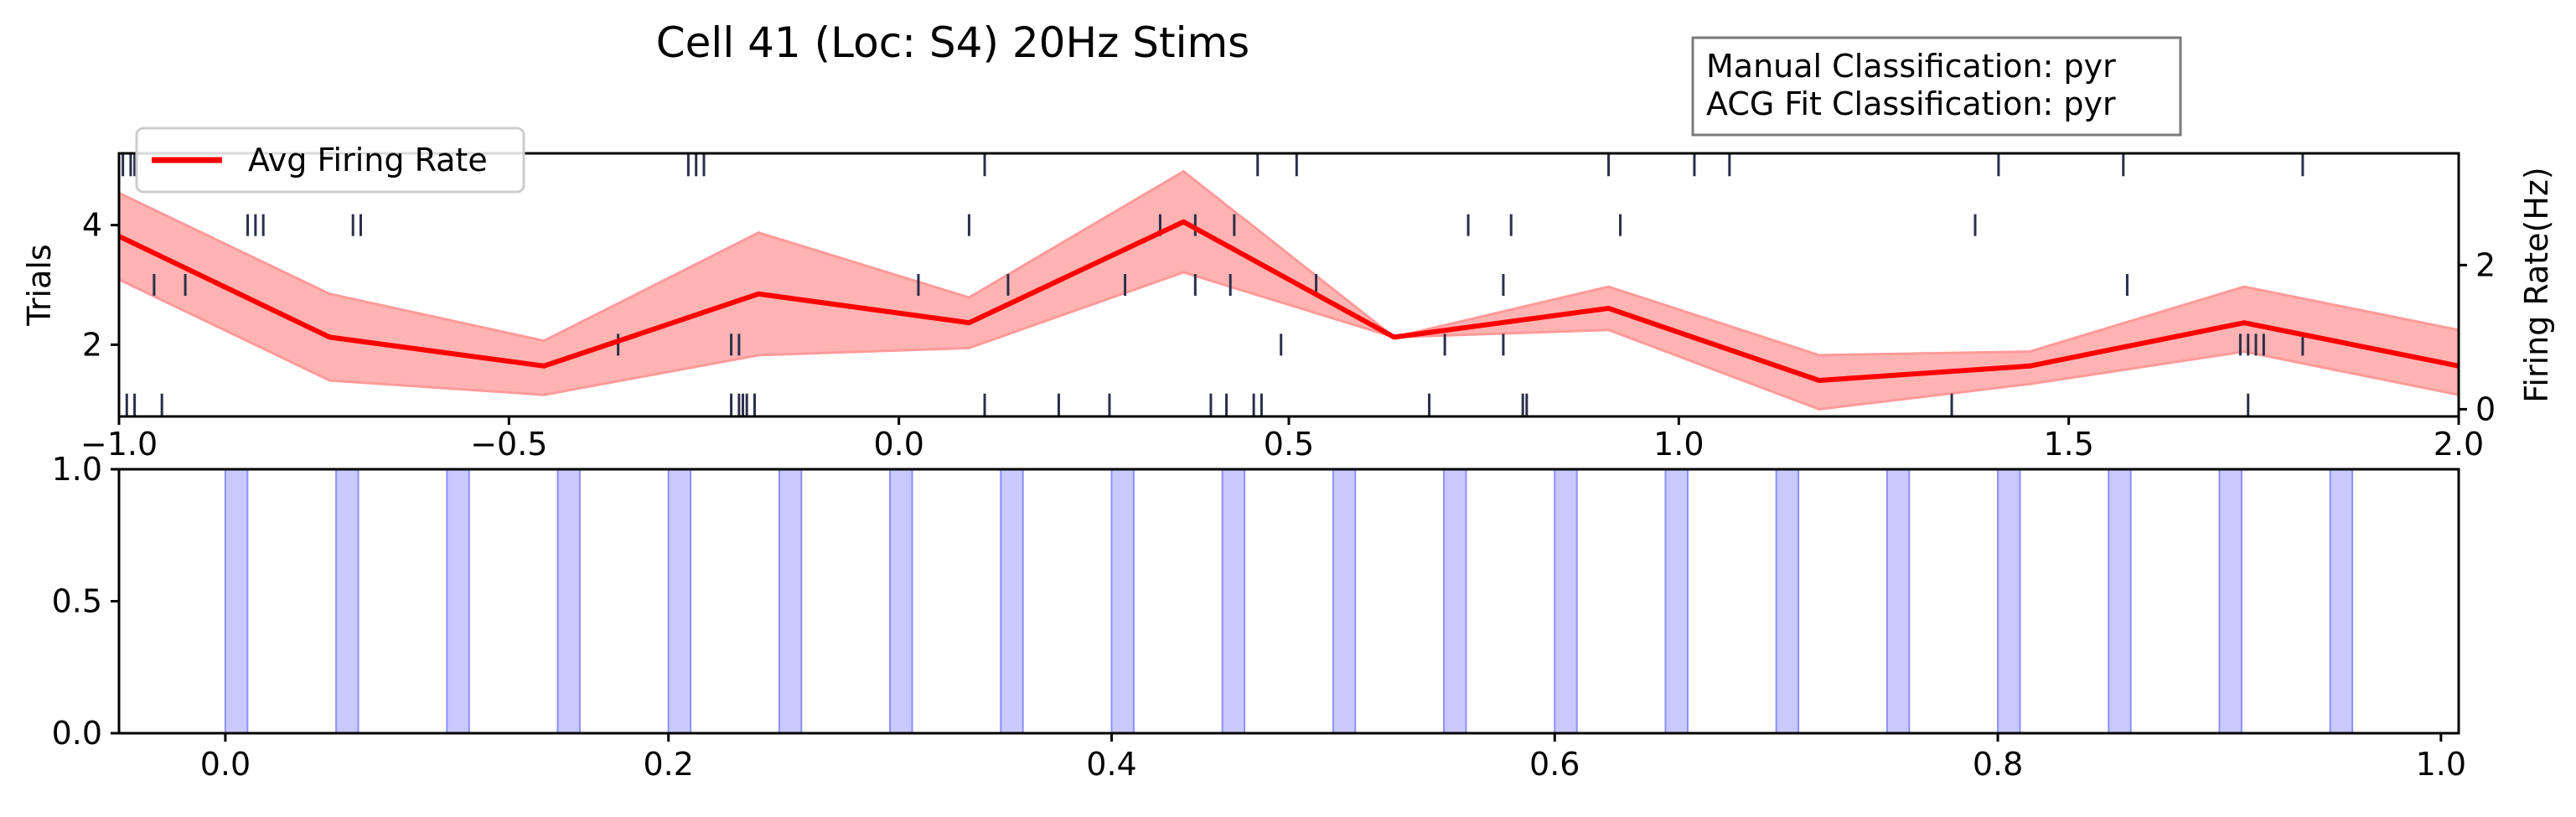 This screenshot has height=817, width=2576. What do you see at coordinates (1911, 66) in the screenshot?
I see `manual-classification-text: Manual Classification: pyr` at bounding box center [1911, 66].